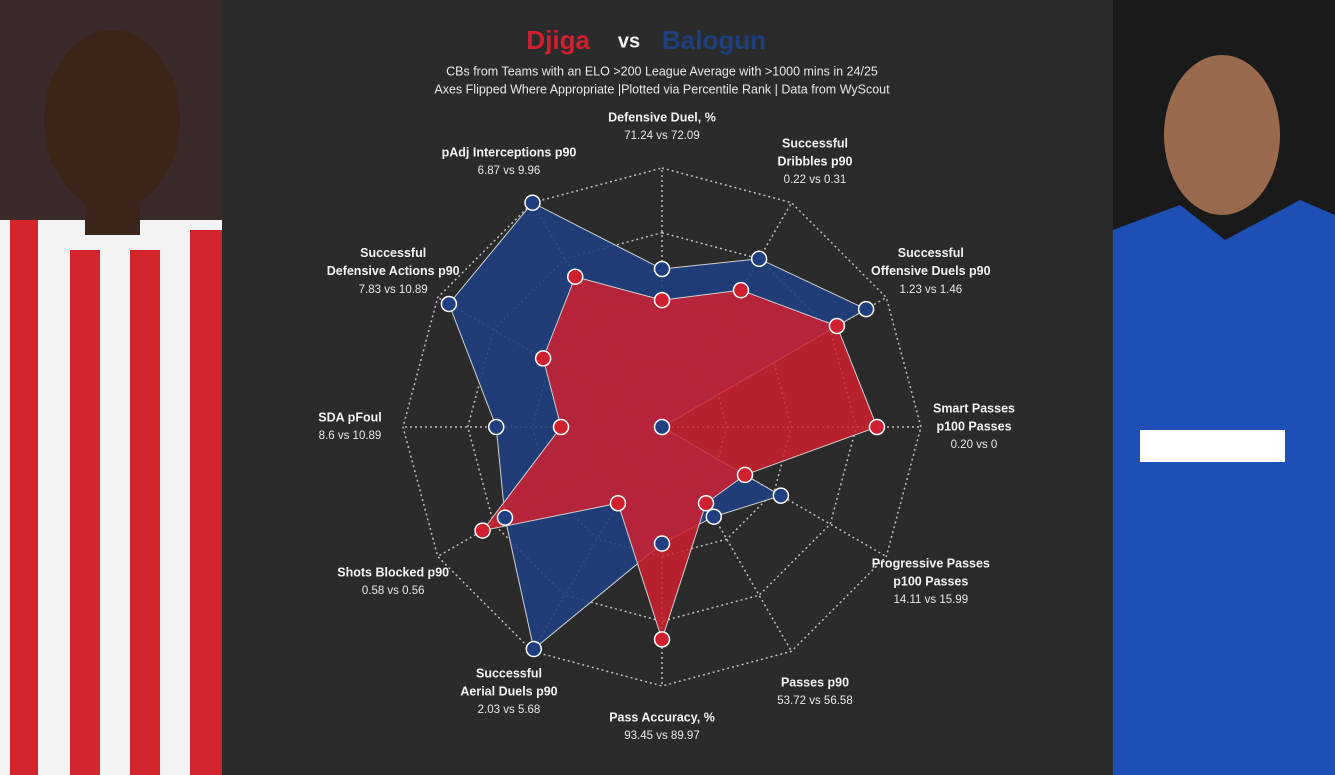 The width and height of the screenshot is (1335, 775). What do you see at coordinates (393, 591) in the screenshot?
I see `axis-comparison: 0.58 vs 0.56` at bounding box center [393, 591].